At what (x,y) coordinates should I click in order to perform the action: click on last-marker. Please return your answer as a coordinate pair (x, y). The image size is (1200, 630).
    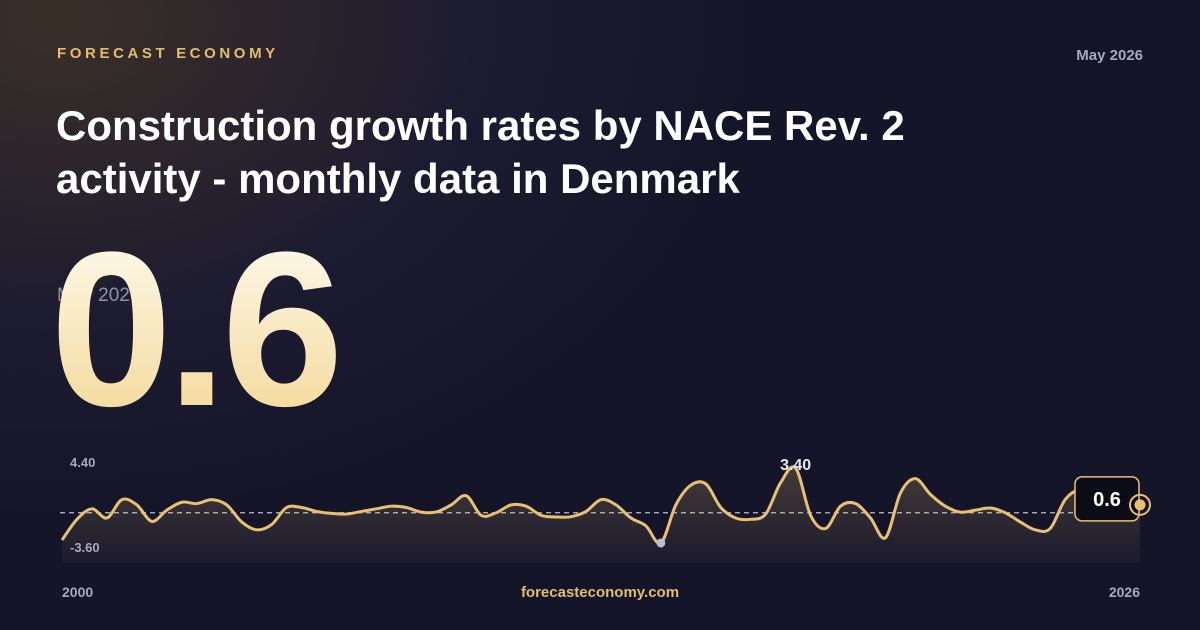
    Looking at the image, I should click on (1140, 505).